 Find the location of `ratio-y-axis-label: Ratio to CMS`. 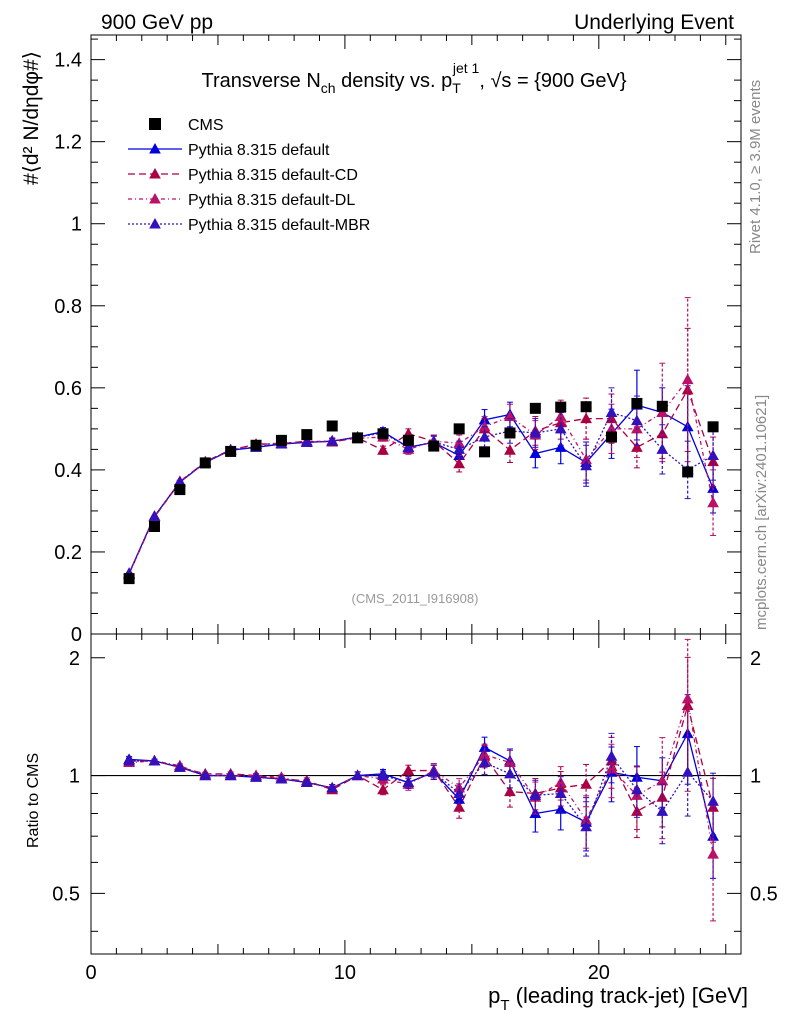

ratio-y-axis-label: Ratio to CMS is located at coordinates (33, 800).